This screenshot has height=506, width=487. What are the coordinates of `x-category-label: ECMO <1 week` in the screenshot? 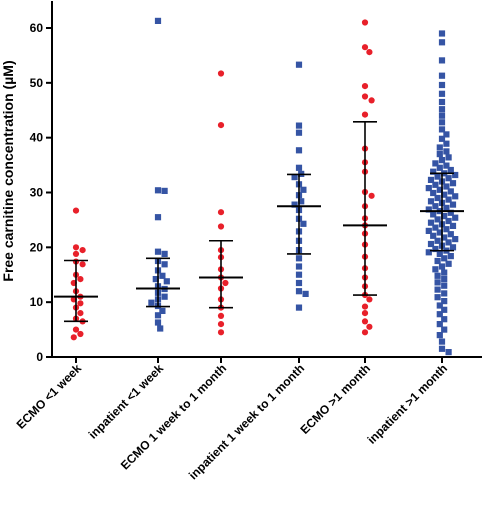 It's located at (49, 396).